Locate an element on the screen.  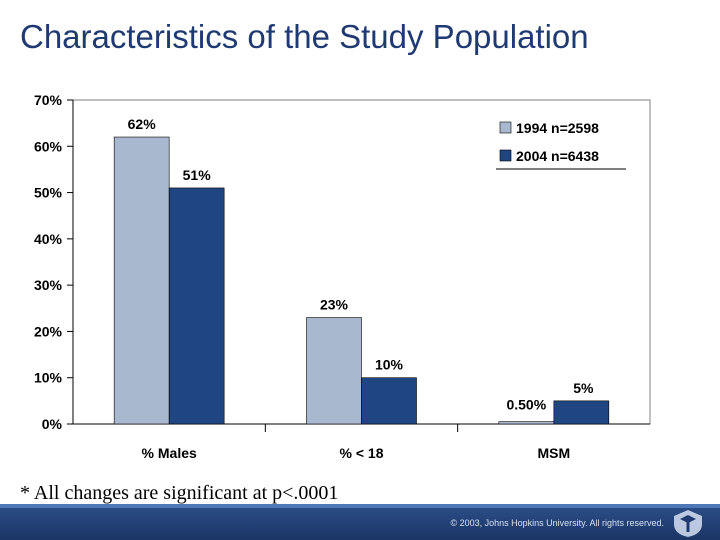
x-tick-label: % < 18 is located at coordinates (362, 453).